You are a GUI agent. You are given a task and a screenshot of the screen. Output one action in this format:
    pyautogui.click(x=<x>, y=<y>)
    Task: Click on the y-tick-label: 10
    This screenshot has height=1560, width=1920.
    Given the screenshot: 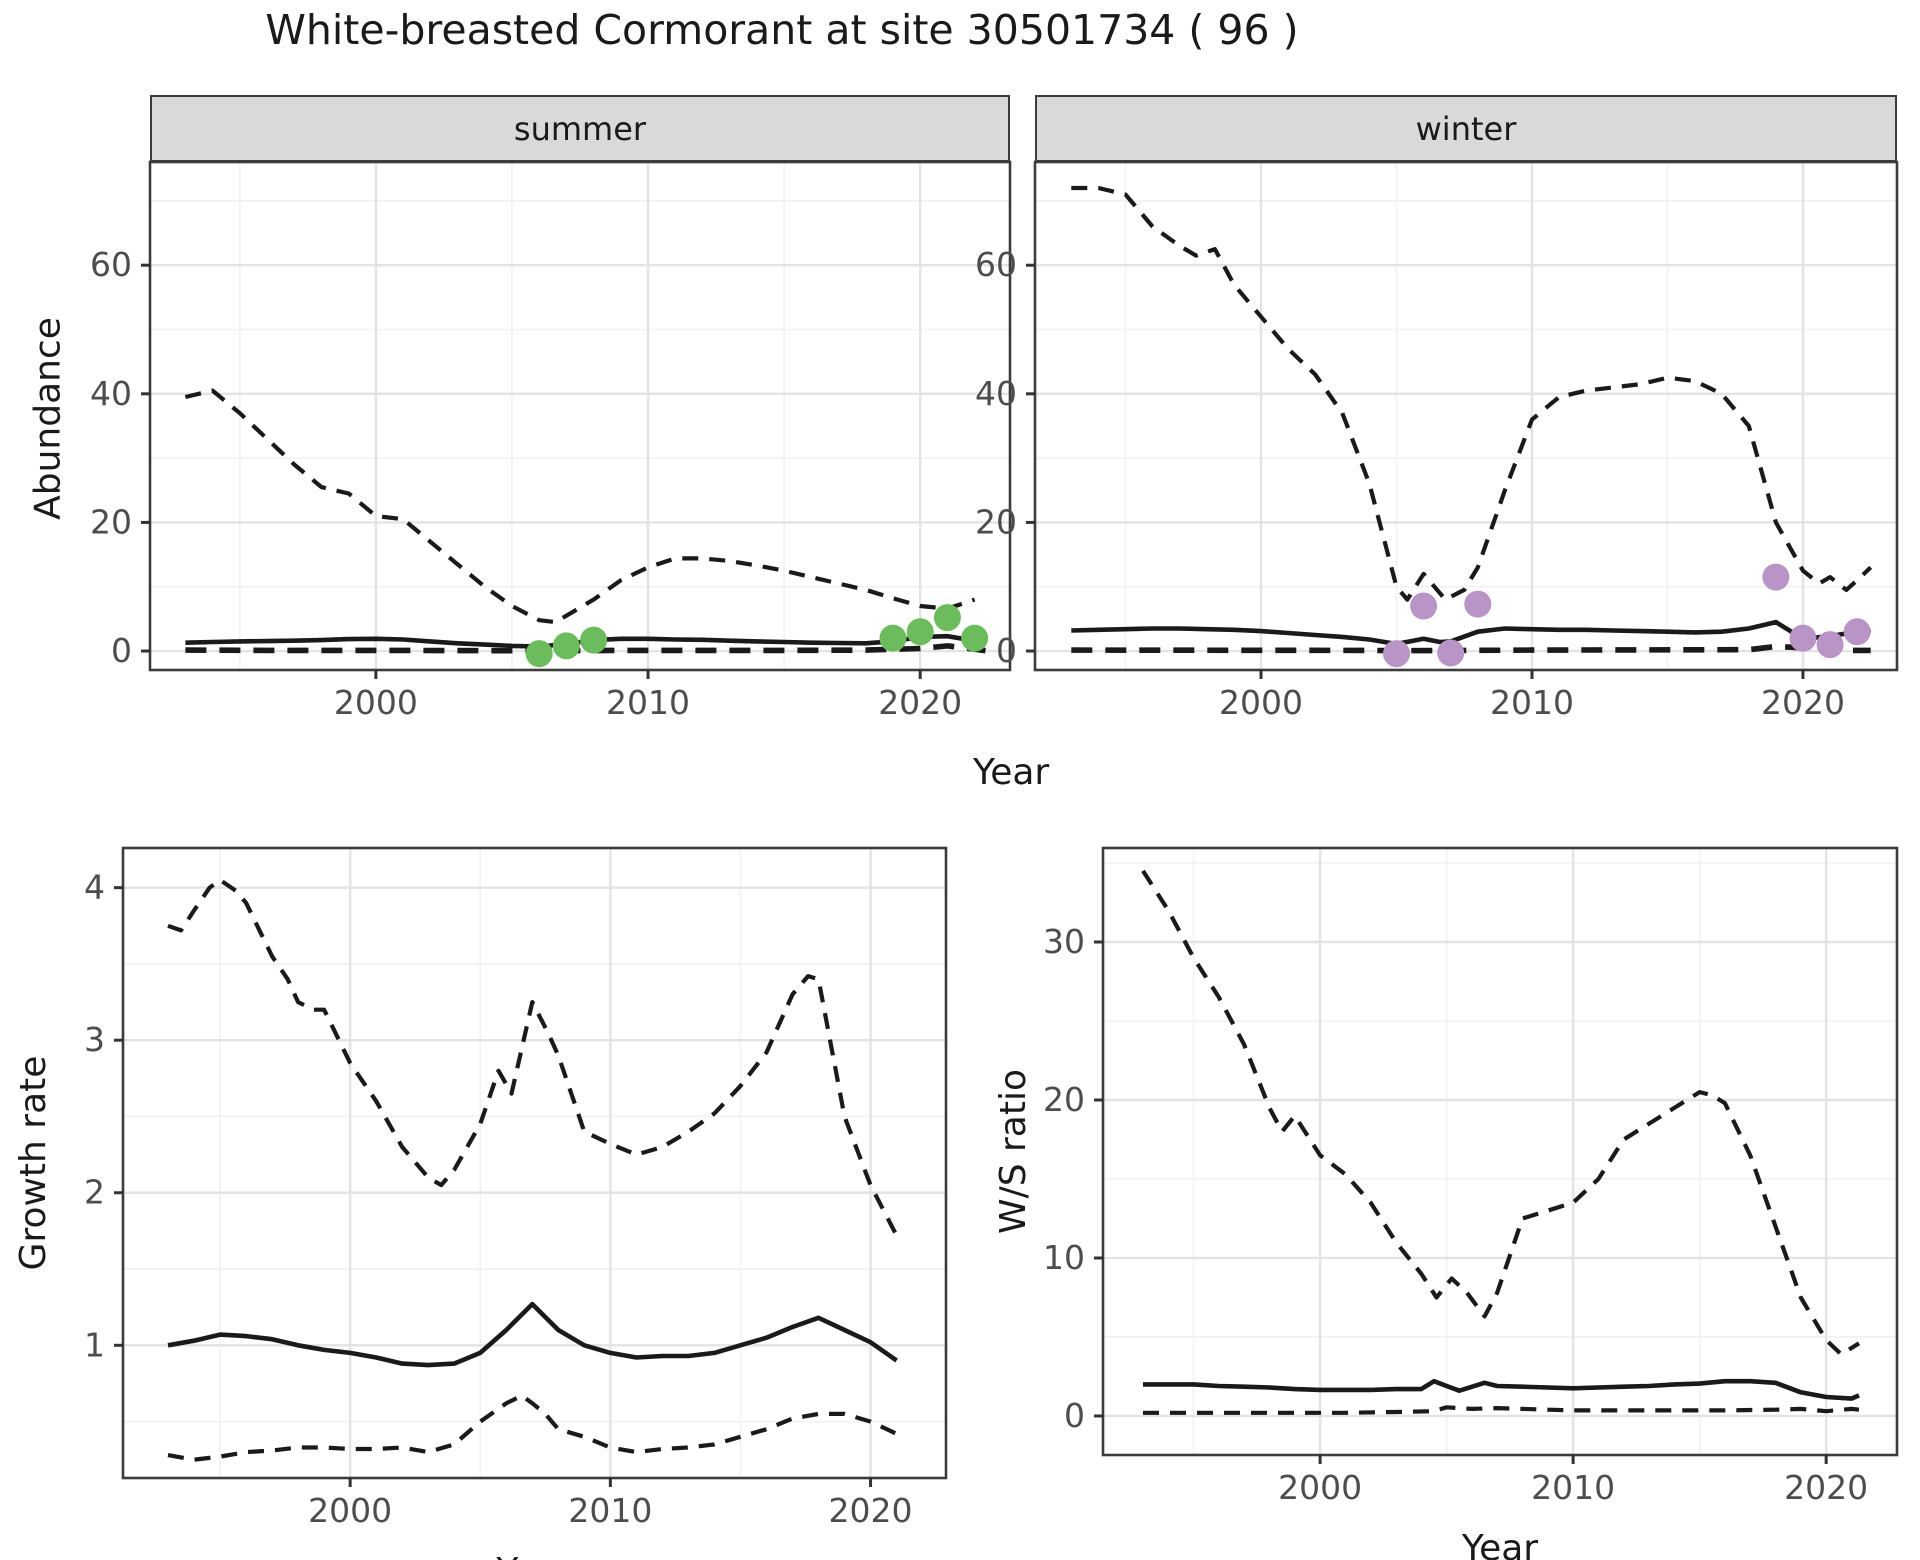 What is the action you would take?
    pyautogui.click(x=1064, y=1257)
    